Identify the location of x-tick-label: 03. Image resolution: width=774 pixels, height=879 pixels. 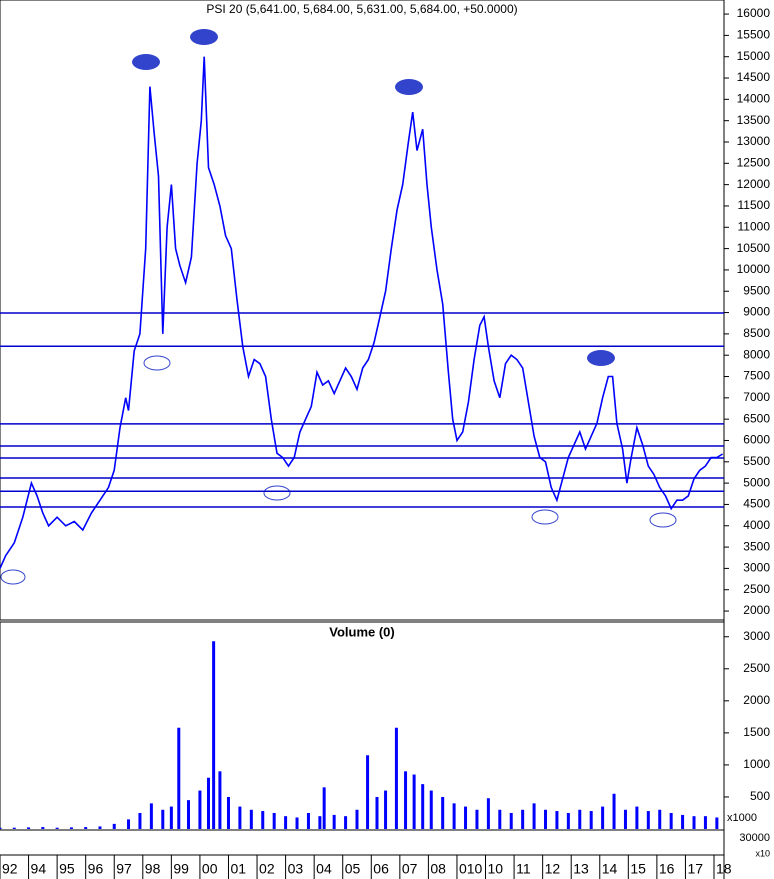
(296, 869).